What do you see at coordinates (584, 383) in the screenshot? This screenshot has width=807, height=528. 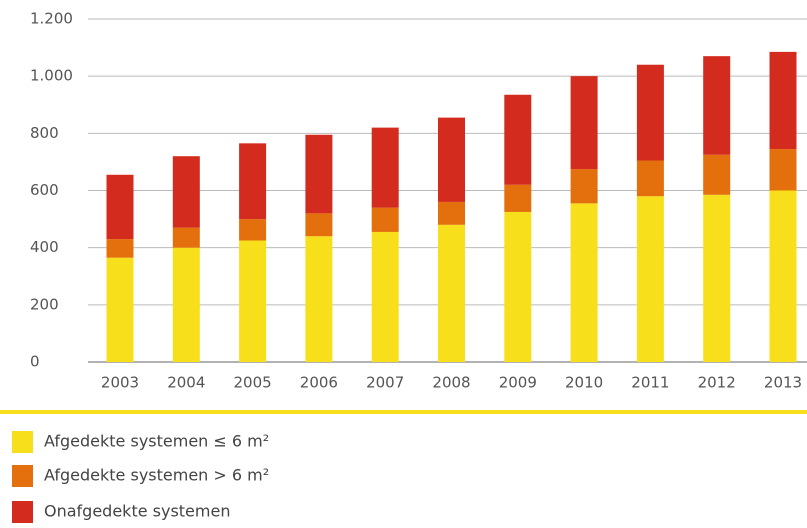 I see `x-tick-label: 2010` at bounding box center [584, 383].